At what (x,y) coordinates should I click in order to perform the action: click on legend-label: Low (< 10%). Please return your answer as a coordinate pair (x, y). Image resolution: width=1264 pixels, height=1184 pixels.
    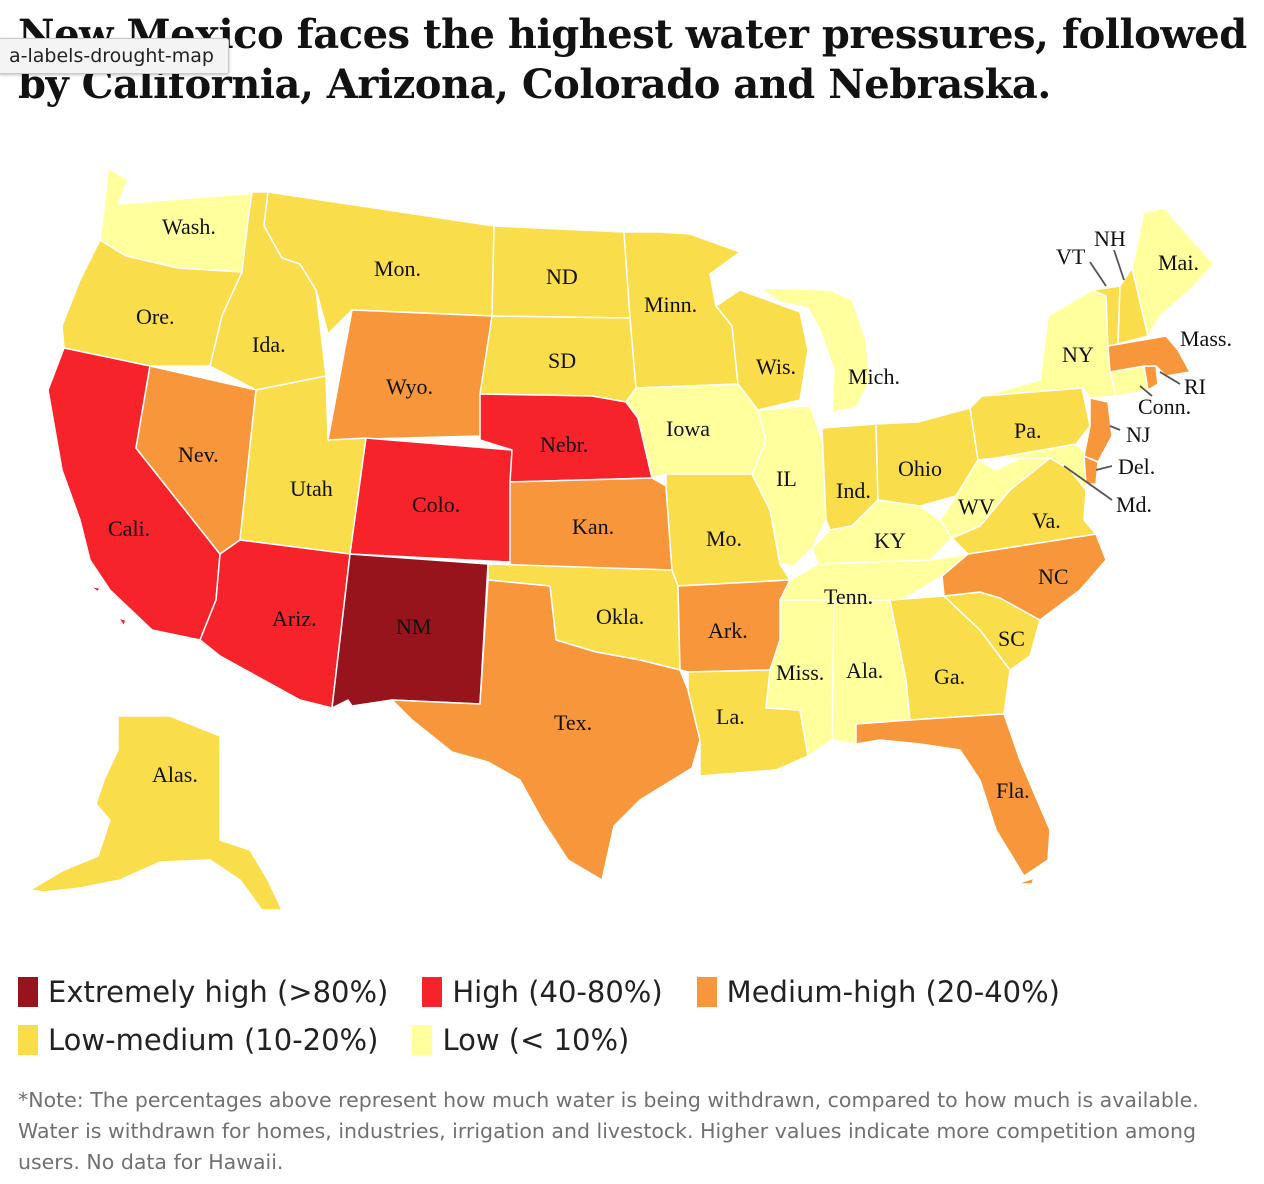
    Looking at the image, I should click on (536, 1040).